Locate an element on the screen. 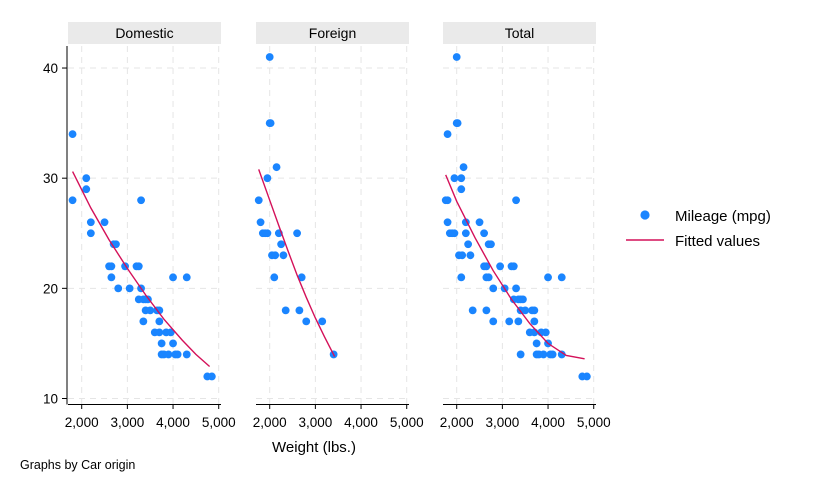 The image size is (820, 492). legend-label-fit: Fitted values is located at coordinates (717, 241).